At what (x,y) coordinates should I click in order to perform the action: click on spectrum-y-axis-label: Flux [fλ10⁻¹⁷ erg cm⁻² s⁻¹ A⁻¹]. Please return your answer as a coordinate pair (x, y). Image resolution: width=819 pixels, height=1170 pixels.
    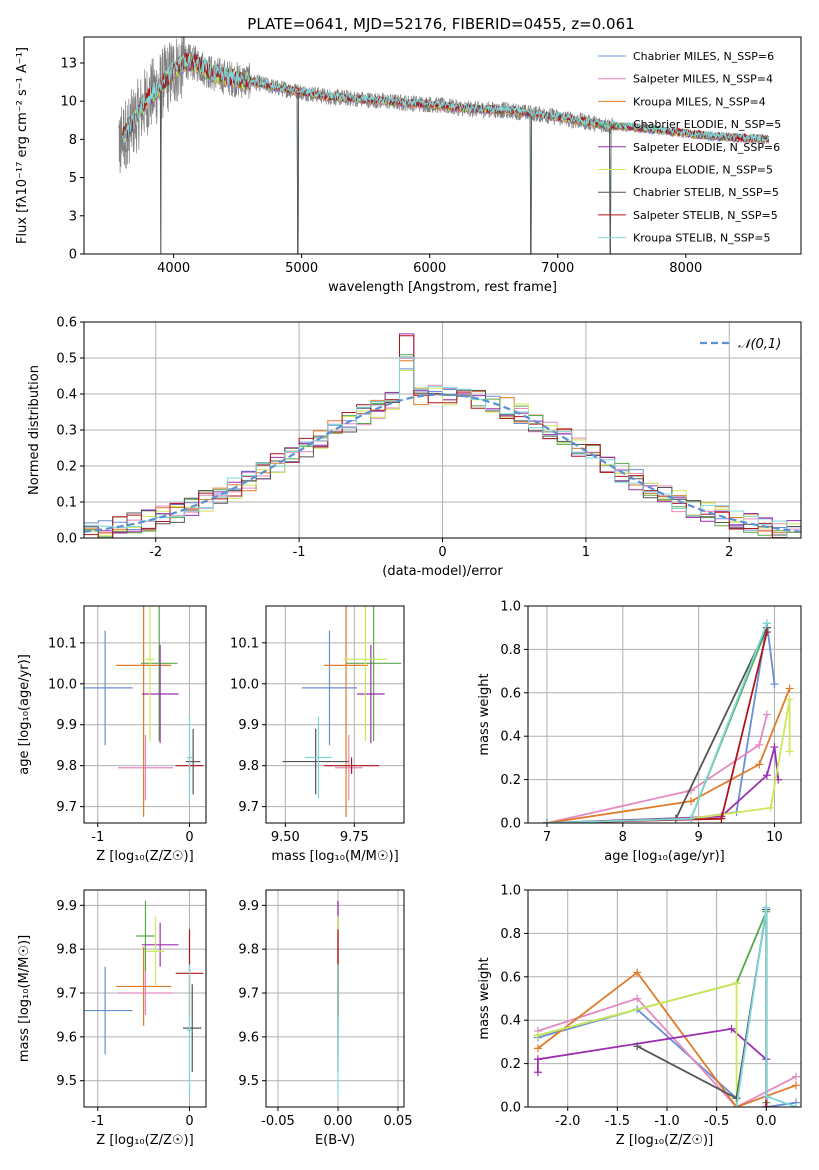
    Looking at the image, I should click on (22, 145).